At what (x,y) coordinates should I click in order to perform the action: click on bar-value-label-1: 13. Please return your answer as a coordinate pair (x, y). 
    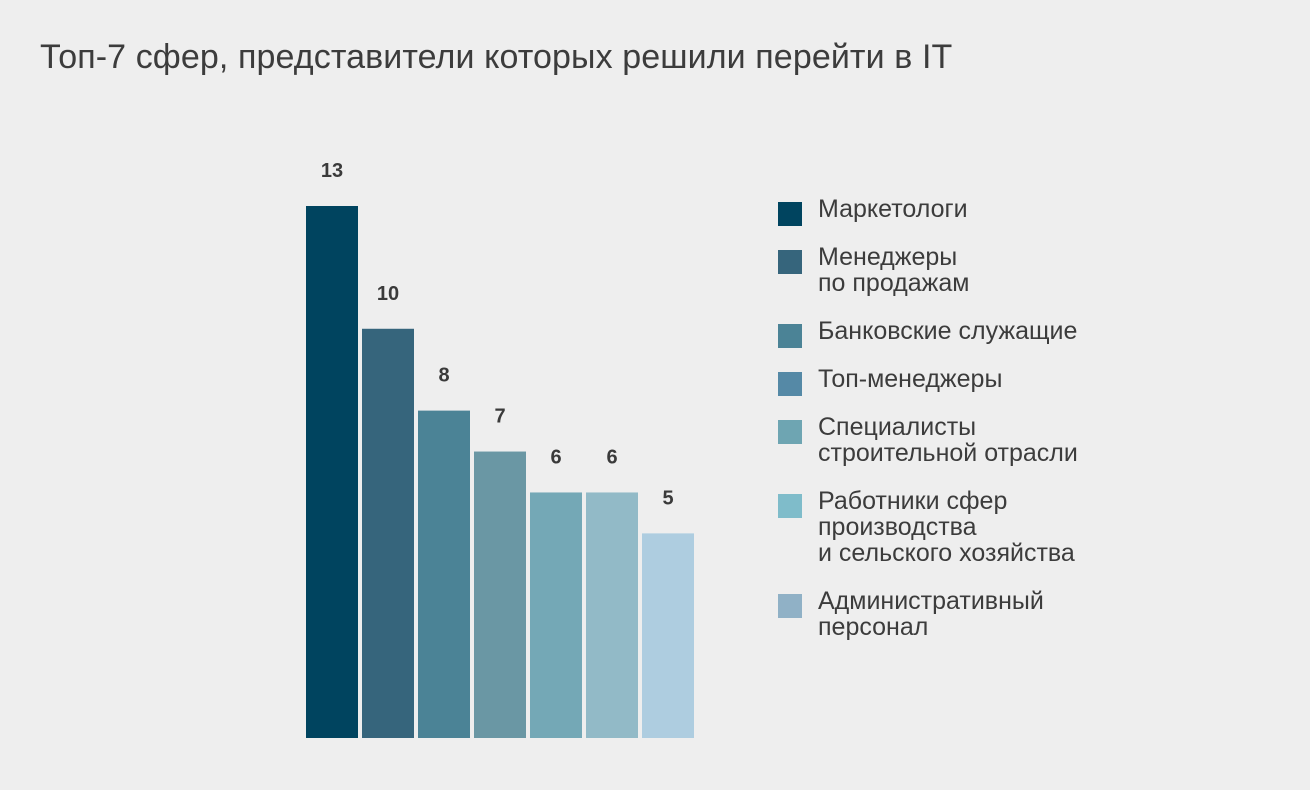
    Looking at the image, I should click on (332, 171).